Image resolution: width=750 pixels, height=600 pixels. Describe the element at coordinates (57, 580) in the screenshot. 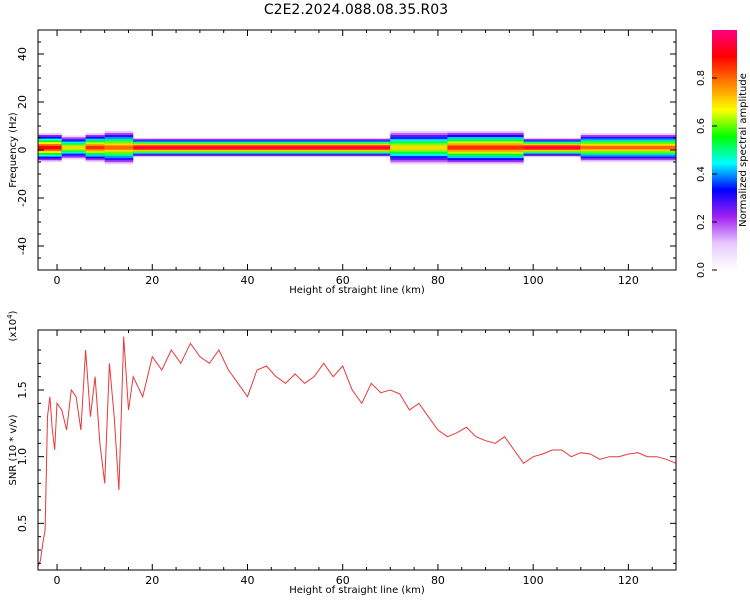

I see `snr-x-tick-label: 0` at that location.